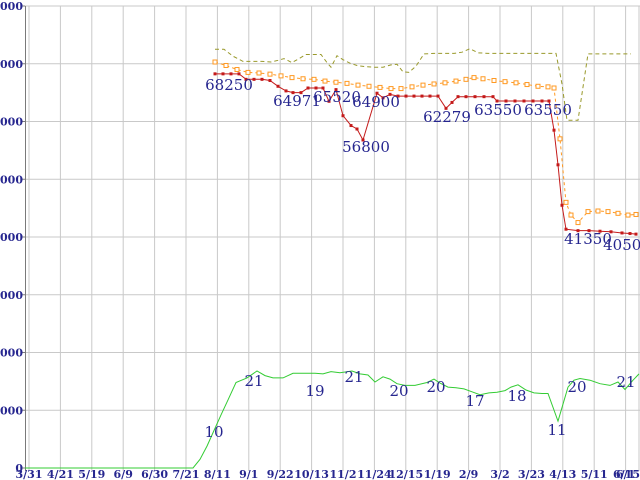 Image resolution: width=640 pixels, height=480 pixels. I want to click on series-quantity-value-label: 18, so click(516, 396).